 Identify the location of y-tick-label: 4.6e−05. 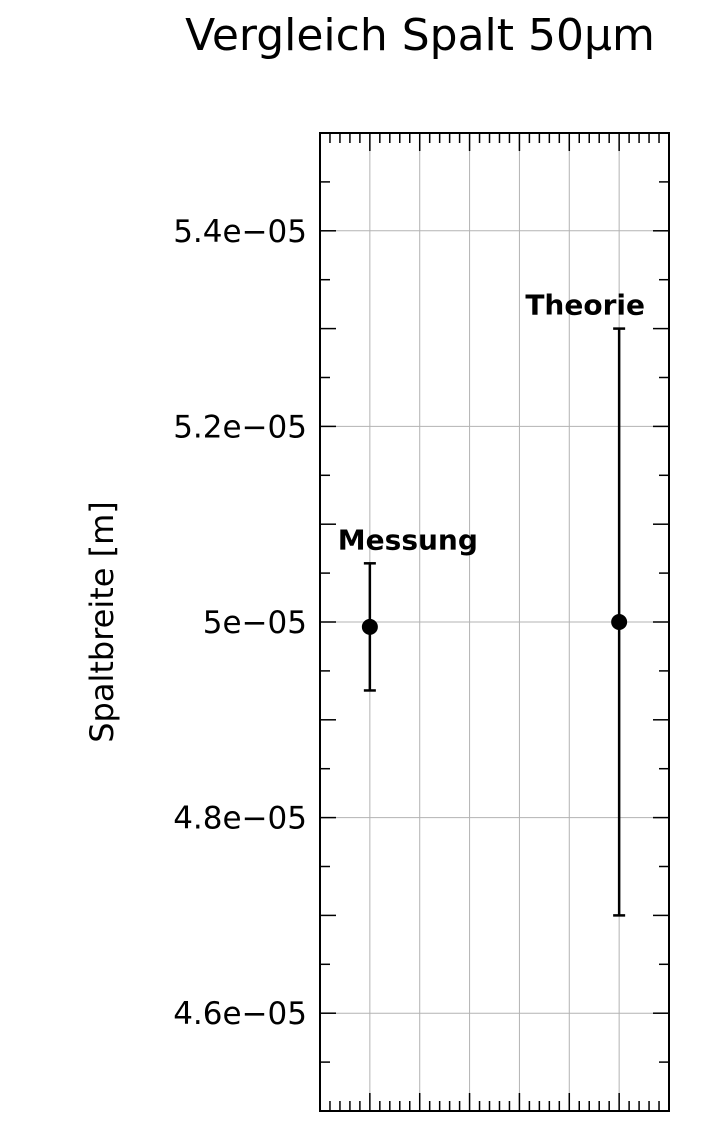
(240, 1014).